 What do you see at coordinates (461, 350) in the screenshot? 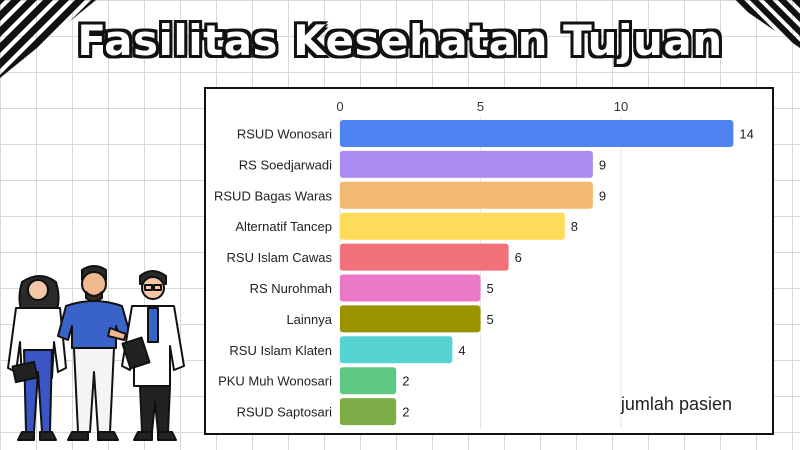
I see `data-label: 4` at bounding box center [461, 350].